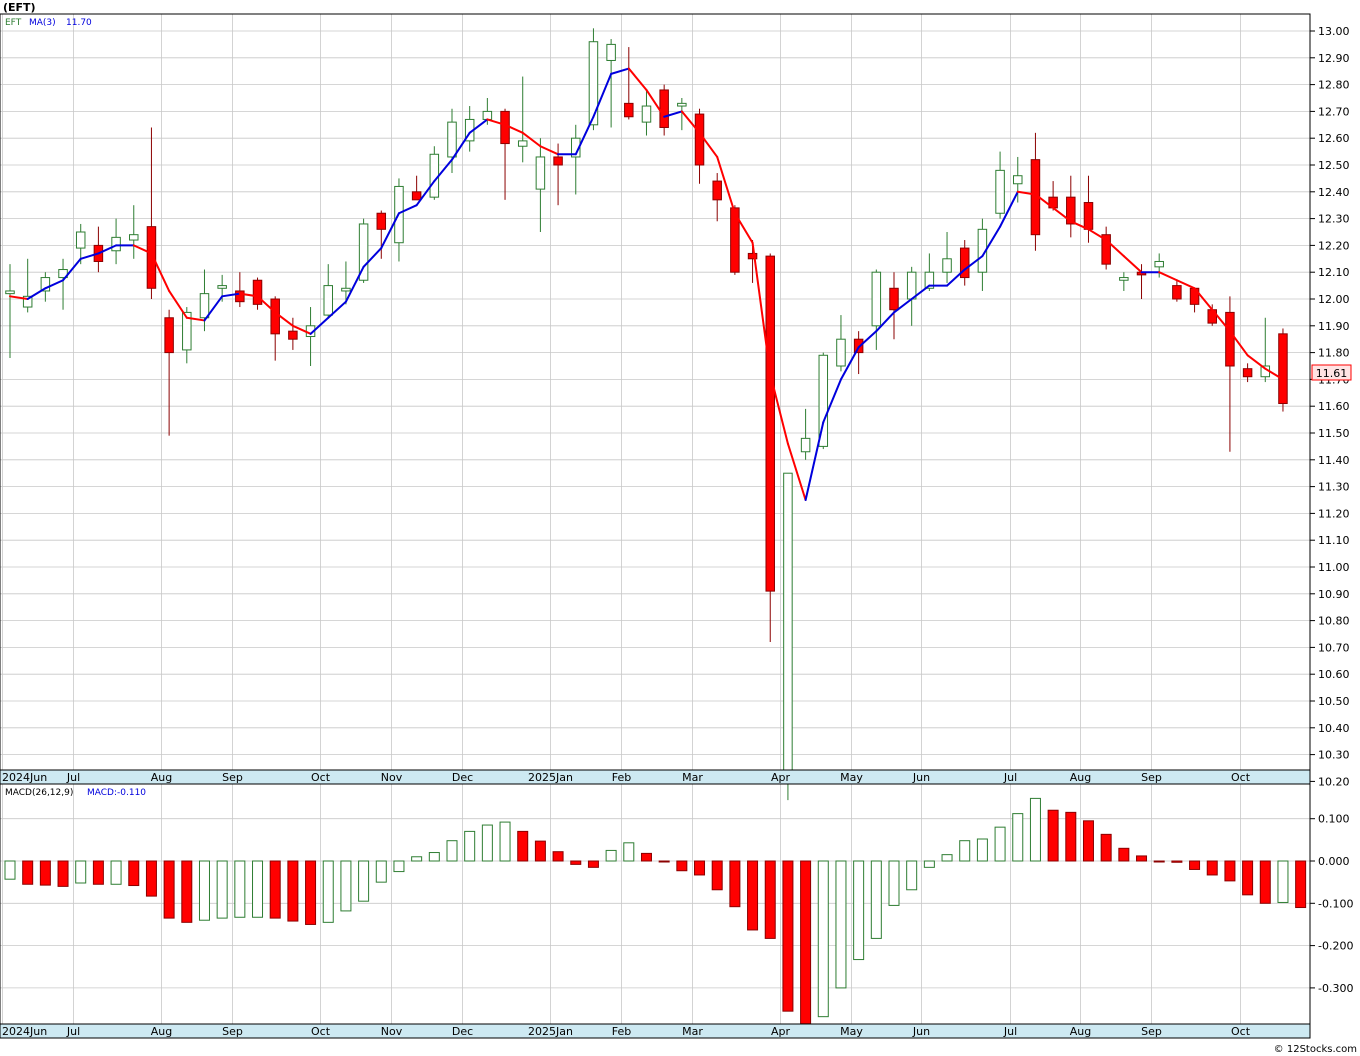 This screenshot has width=1360, height=1056. What do you see at coordinates (1334, 819) in the screenshot?
I see `macd-y-tick-label: 0.100` at bounding box center [1334, 819].